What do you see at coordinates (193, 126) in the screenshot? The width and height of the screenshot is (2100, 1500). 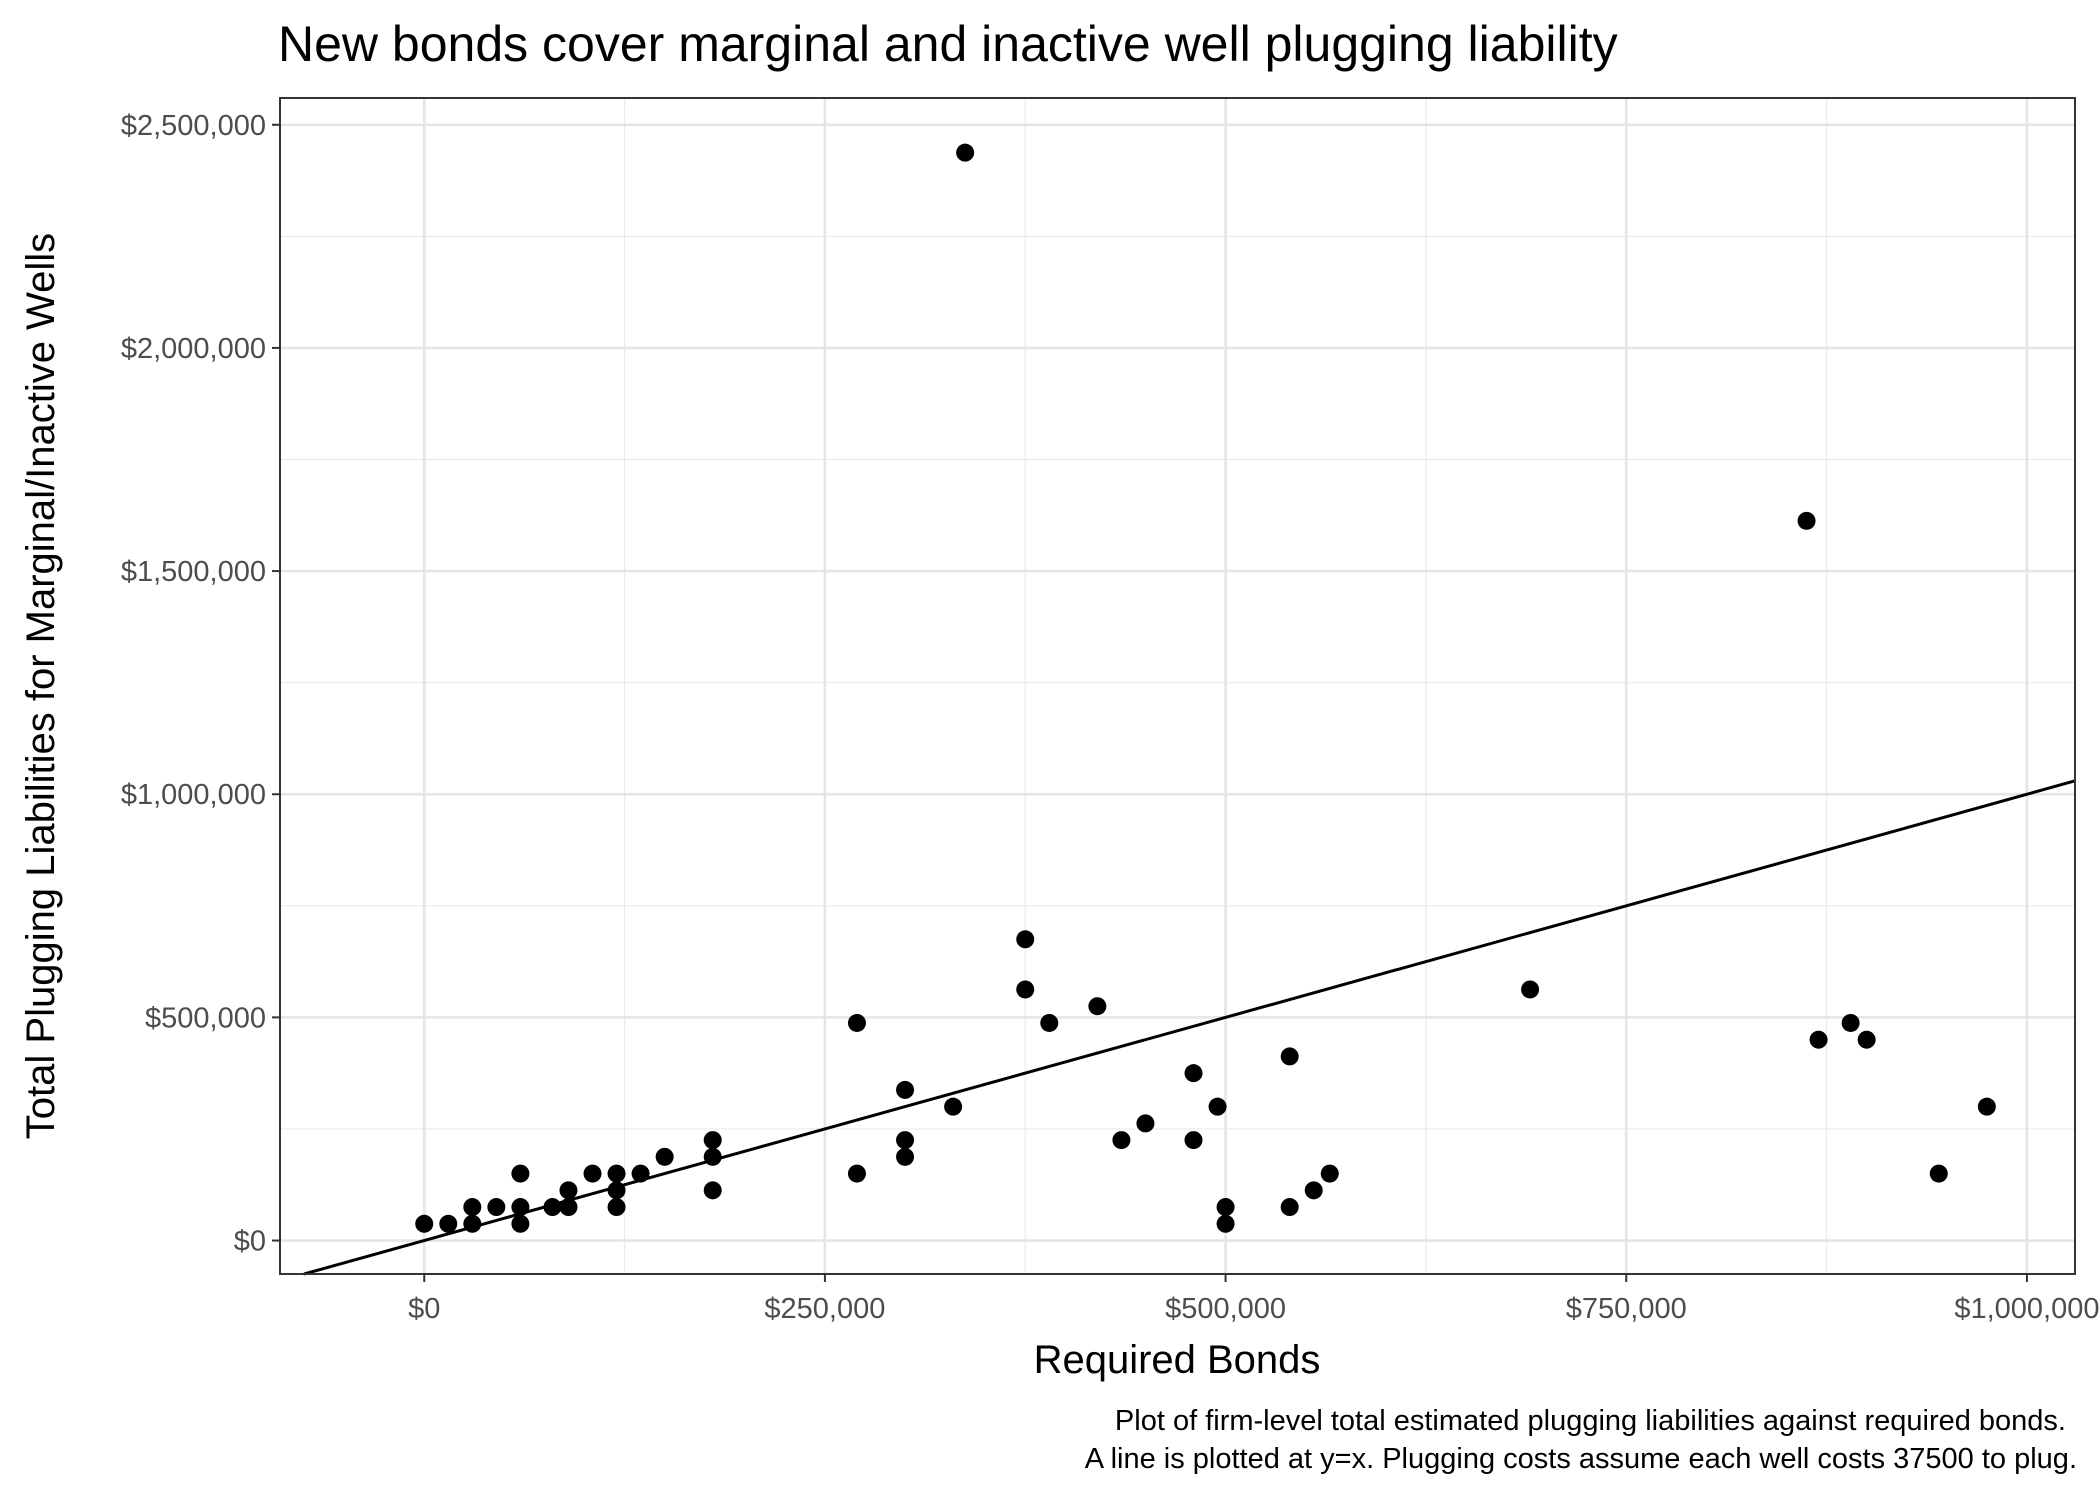 I see `y-tick-label: $2,500,000` at bounding box center [193, 126].